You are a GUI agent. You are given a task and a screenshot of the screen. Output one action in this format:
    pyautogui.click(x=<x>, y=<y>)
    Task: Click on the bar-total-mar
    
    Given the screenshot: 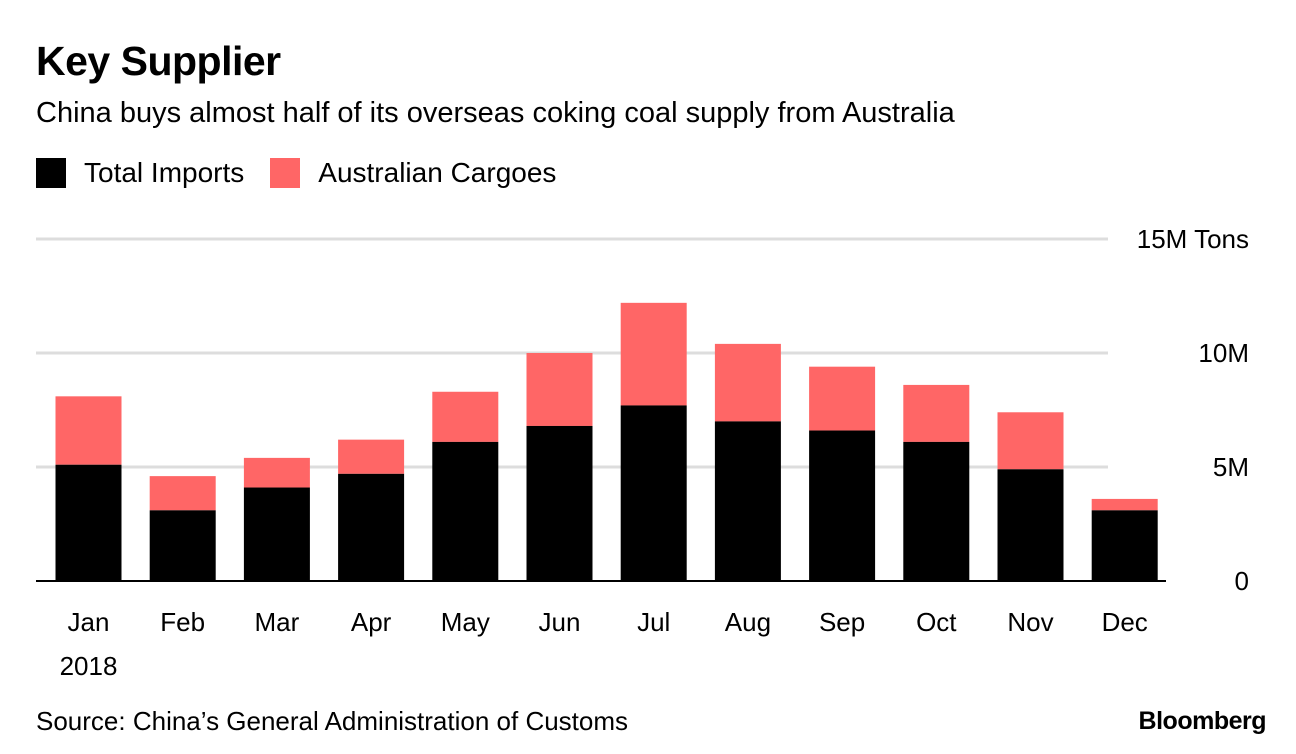 What is the action you would take?
    pyautogui.click(x=276, y=534)
    